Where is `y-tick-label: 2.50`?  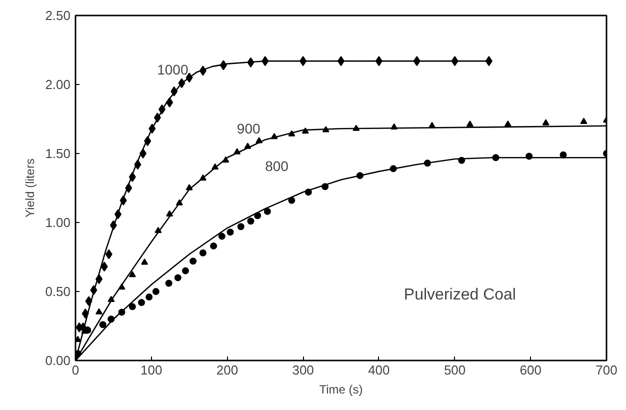 y-tick-label: 2.50 is located at coordinates (58, 15).